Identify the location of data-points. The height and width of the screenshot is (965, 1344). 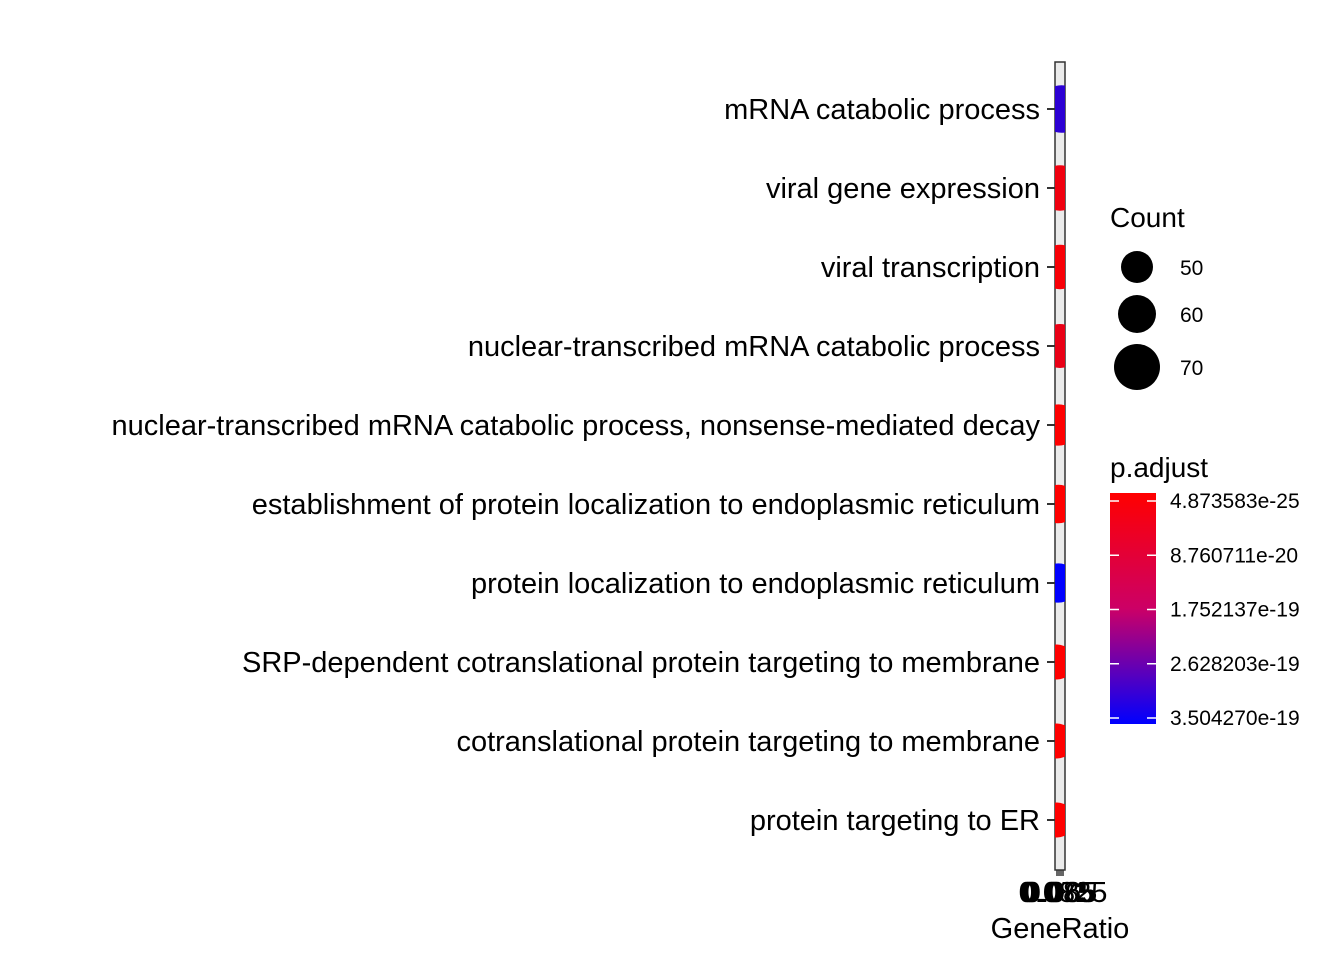
(1060, 461).